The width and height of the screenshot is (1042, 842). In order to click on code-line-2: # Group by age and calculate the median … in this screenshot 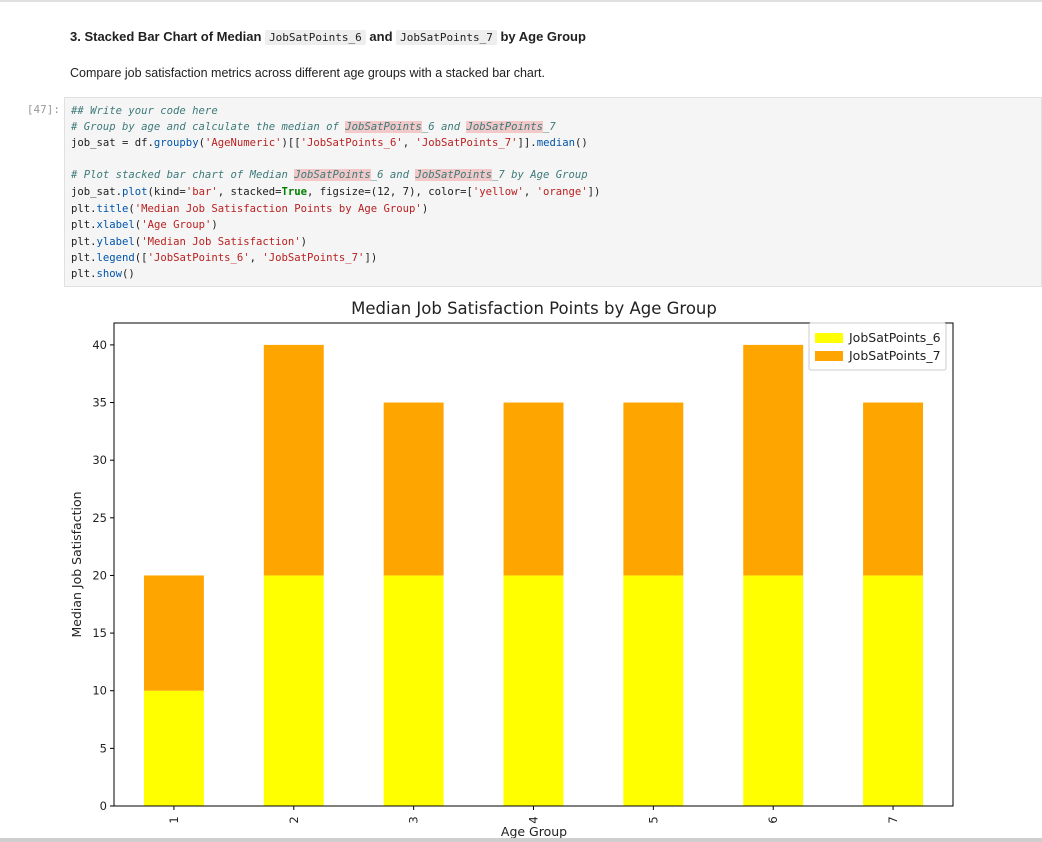, I will do `click(313, 127)`.